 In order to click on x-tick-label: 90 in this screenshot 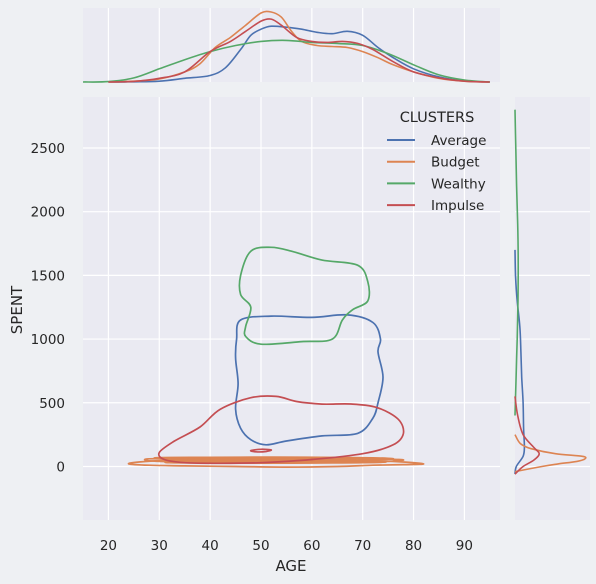, I will do `click(464, 546)`.